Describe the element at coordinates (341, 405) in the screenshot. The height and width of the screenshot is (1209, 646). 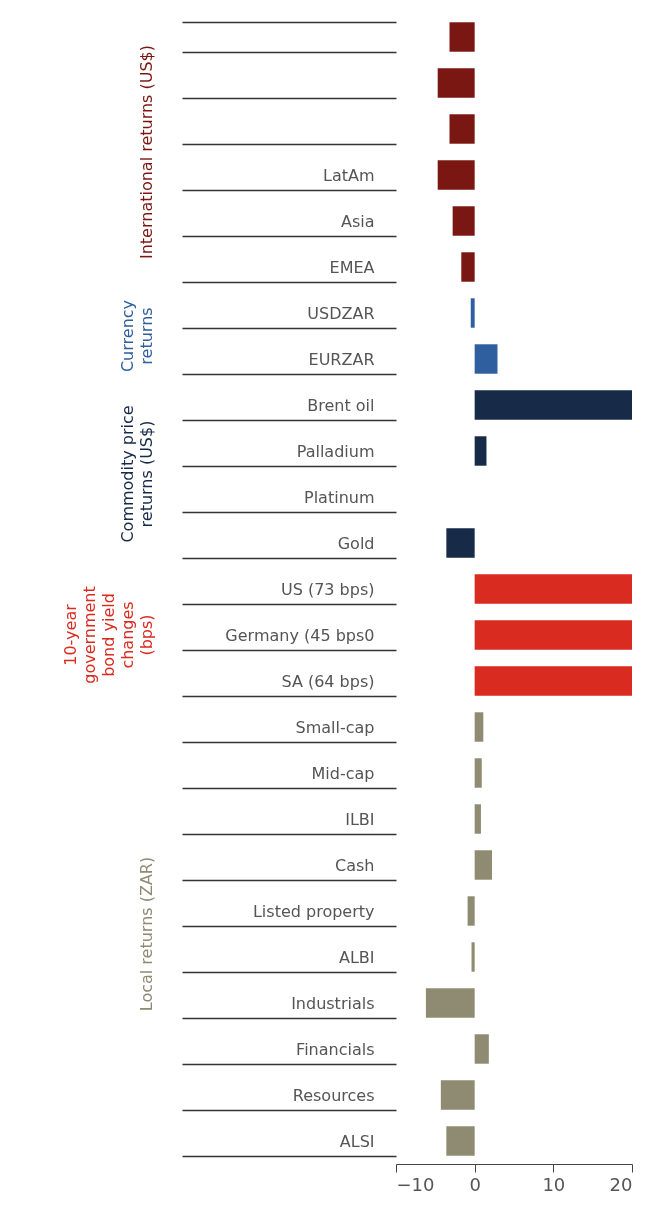
I see `y-tick-label: Brent oil` at that location.